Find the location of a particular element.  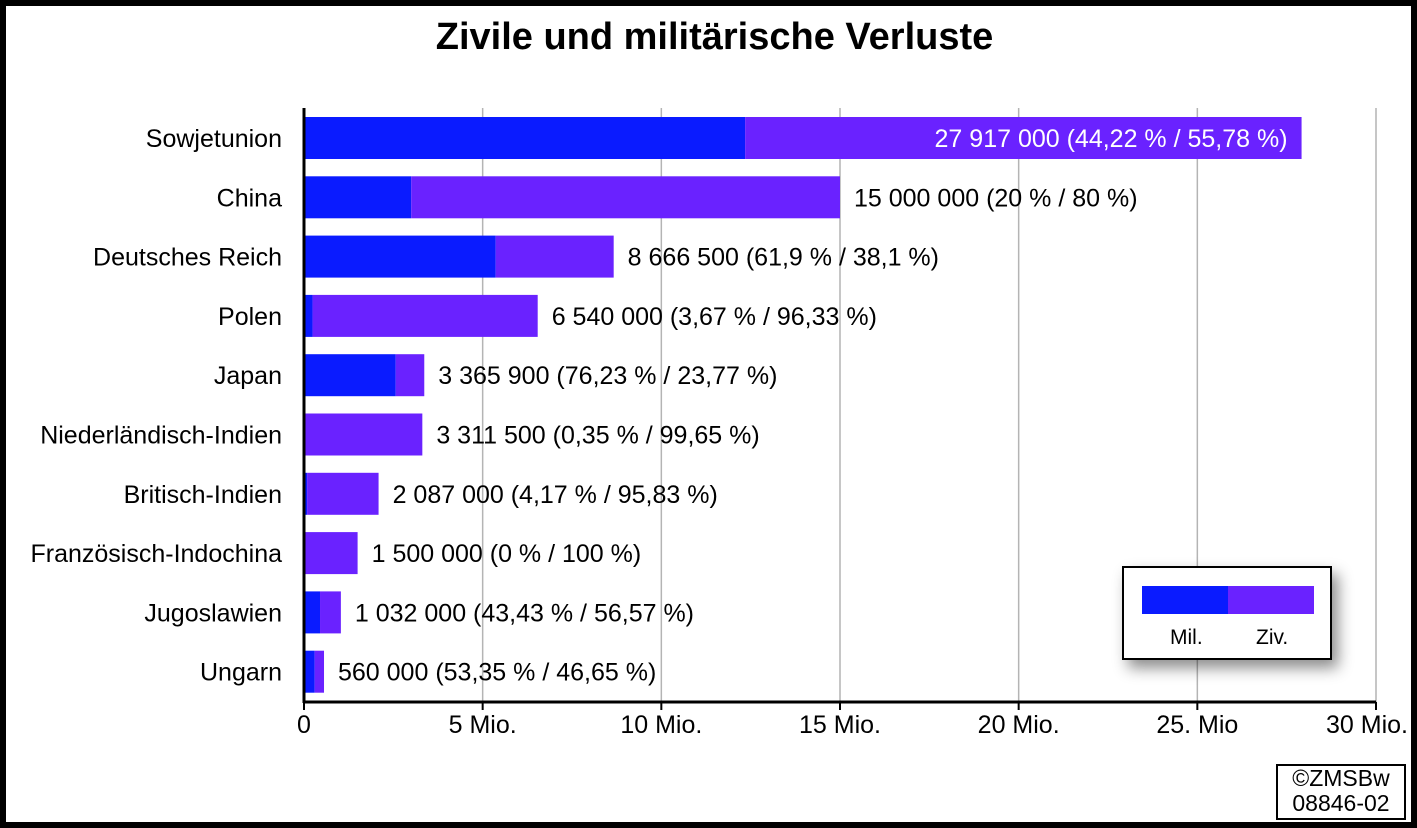

copyright-line-1: ©ZMSBw is located at coordinates (1341, 778).